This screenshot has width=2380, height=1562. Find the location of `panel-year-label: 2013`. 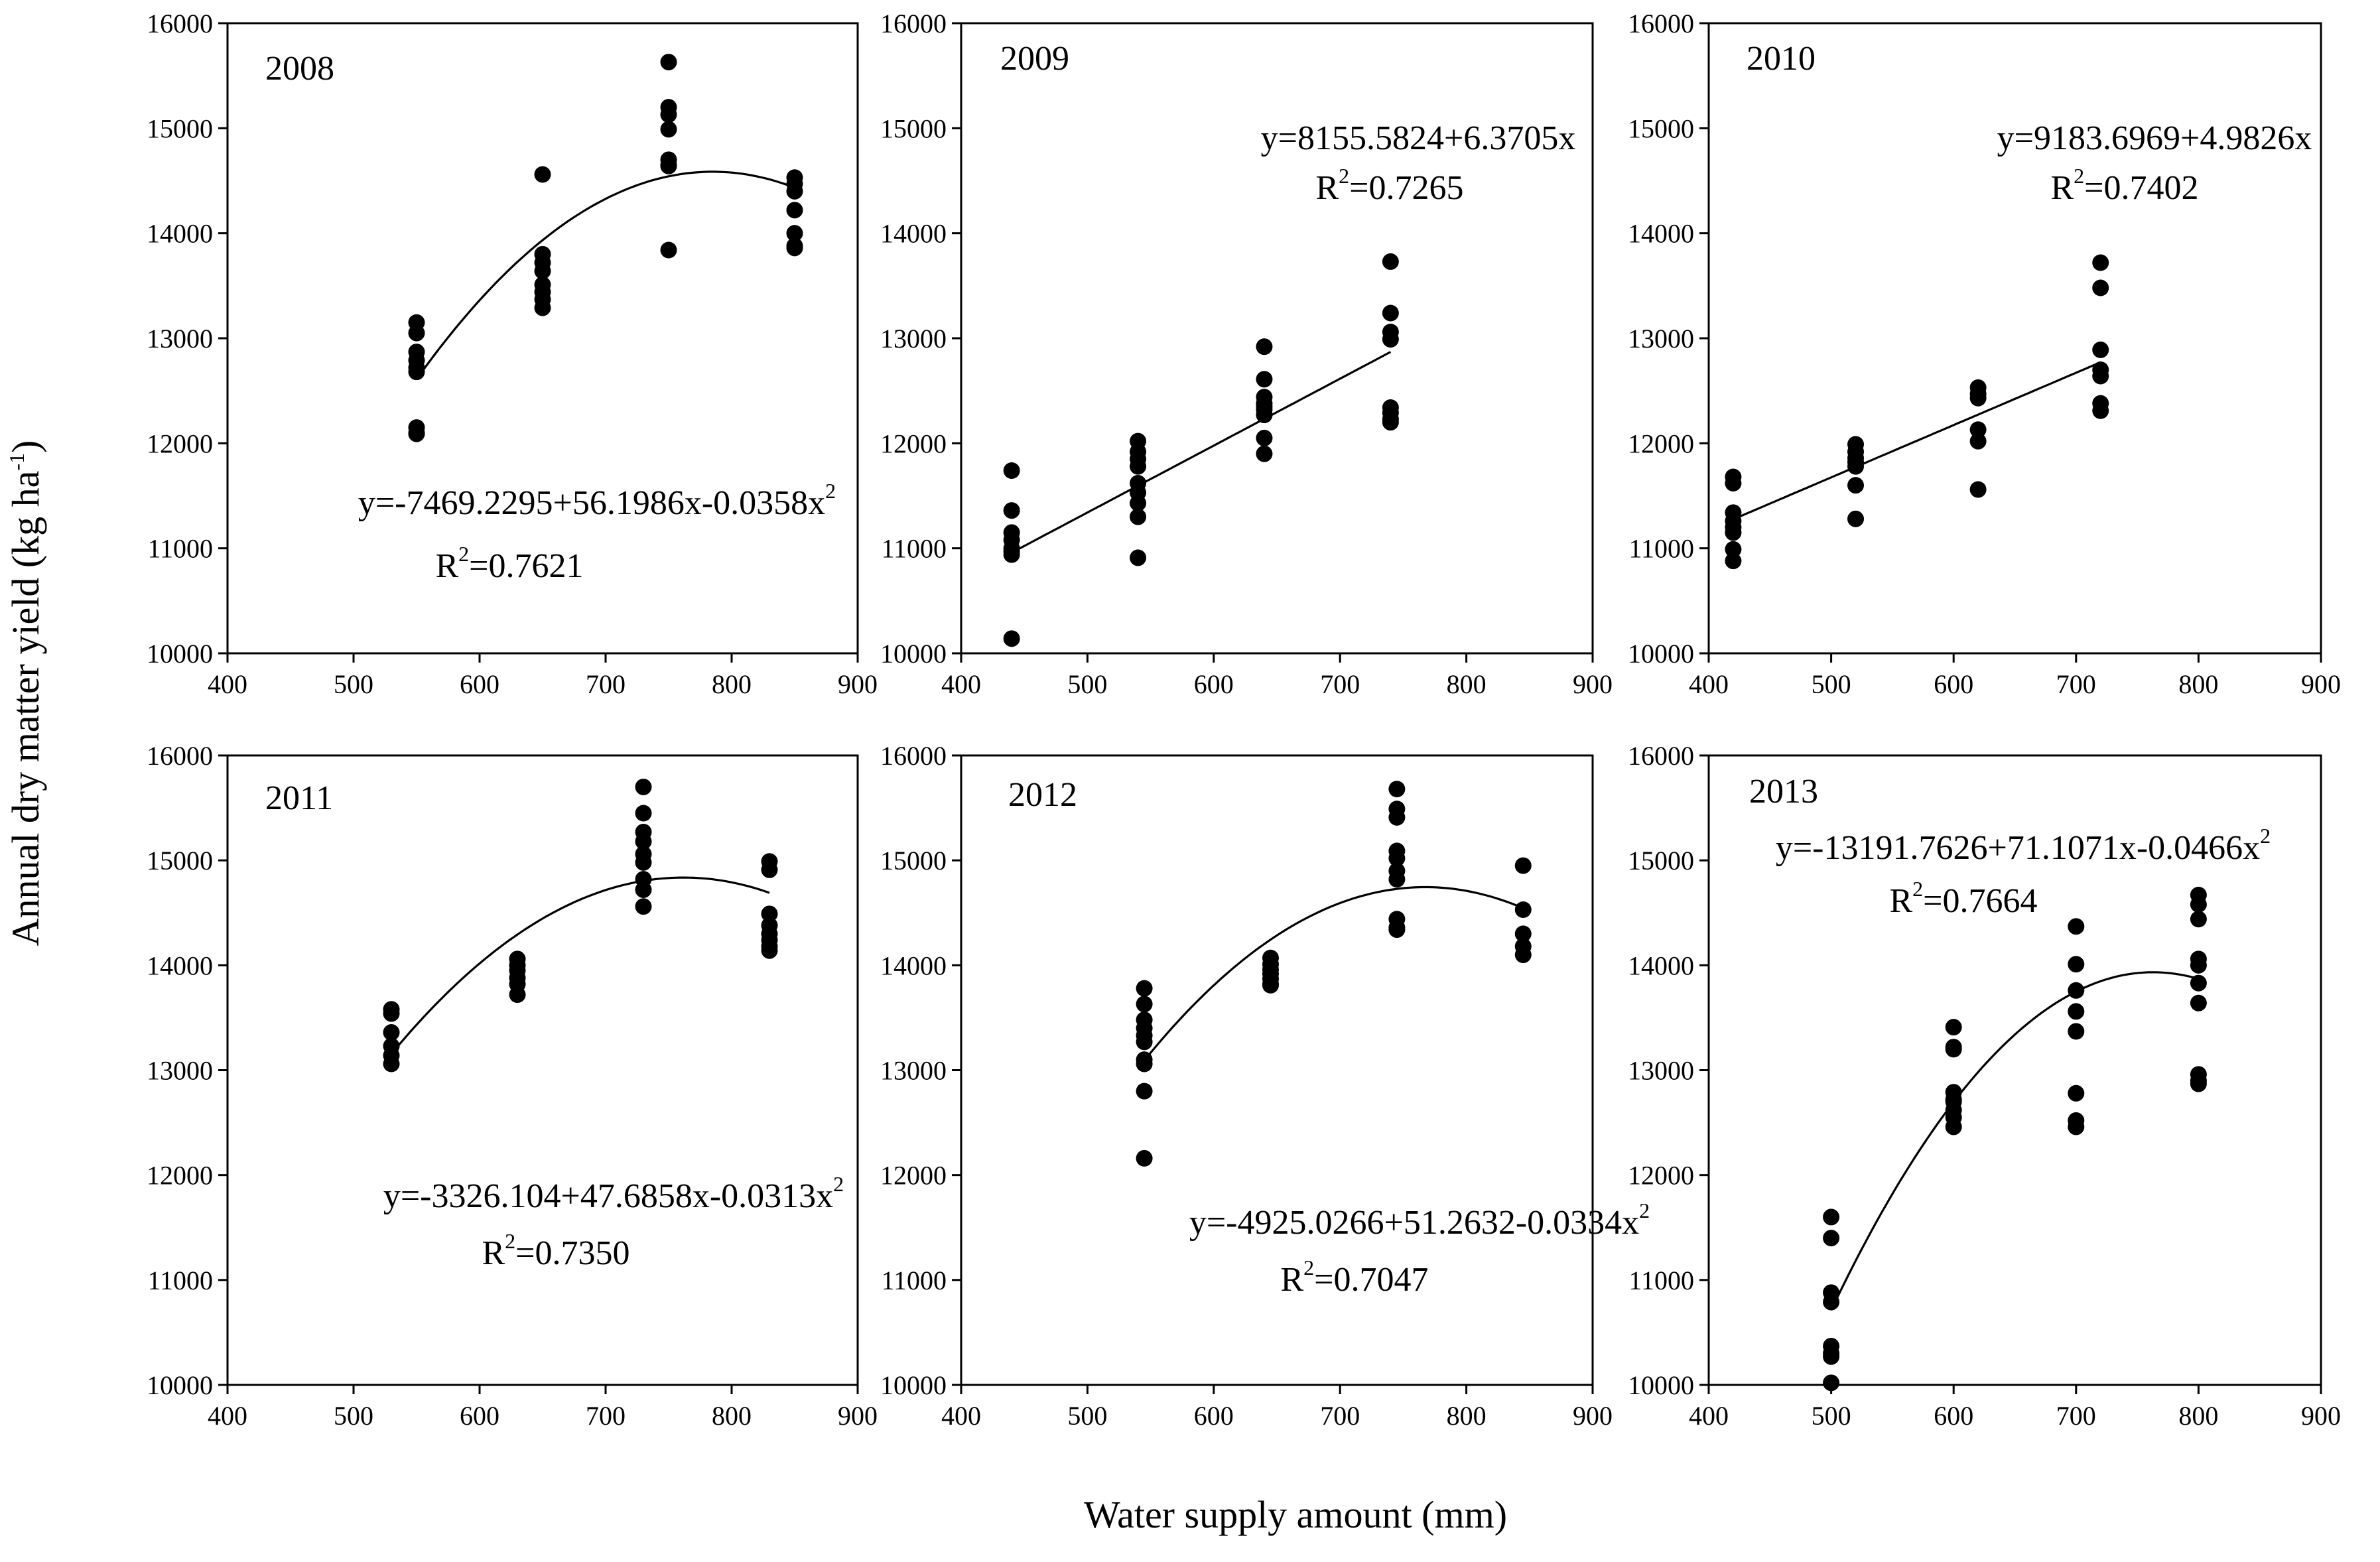

panel-year-label: 2013 is located at coordinates (1783, 792).